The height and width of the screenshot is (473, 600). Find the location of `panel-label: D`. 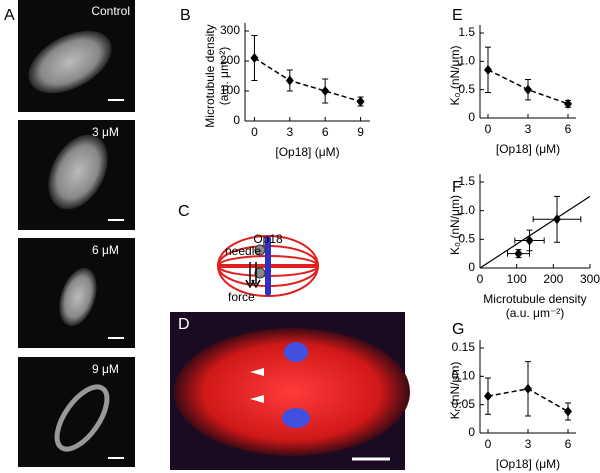

panel-label: D is located at coordinates (184, 324).